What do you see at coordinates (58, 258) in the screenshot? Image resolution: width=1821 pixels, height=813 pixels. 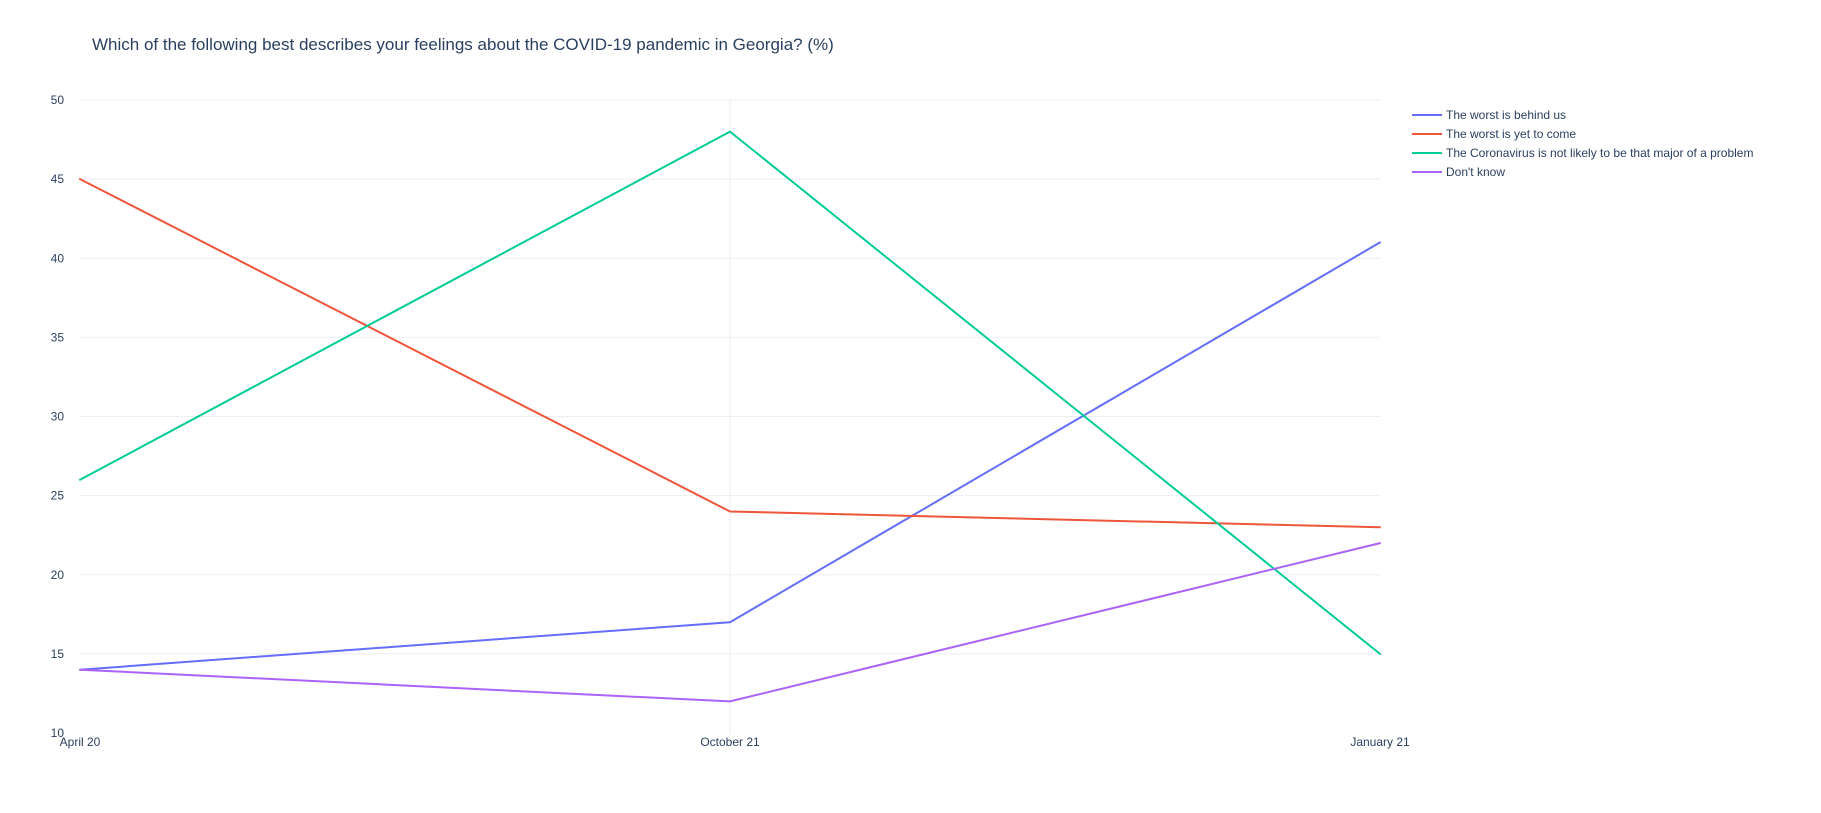 I see `y-tick-label: 40` at bounding box center [58, 258].